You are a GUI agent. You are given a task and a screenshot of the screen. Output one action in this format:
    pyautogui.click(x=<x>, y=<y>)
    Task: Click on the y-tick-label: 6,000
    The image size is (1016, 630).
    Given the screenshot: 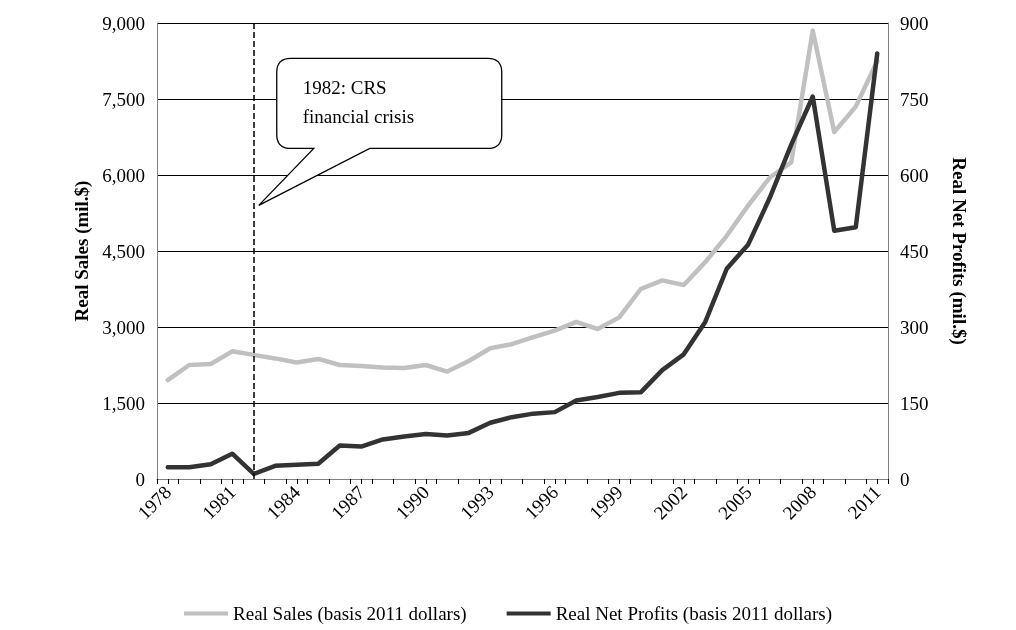 What is the action you would take?
    pyautogui.click(x=123, y=175)
    